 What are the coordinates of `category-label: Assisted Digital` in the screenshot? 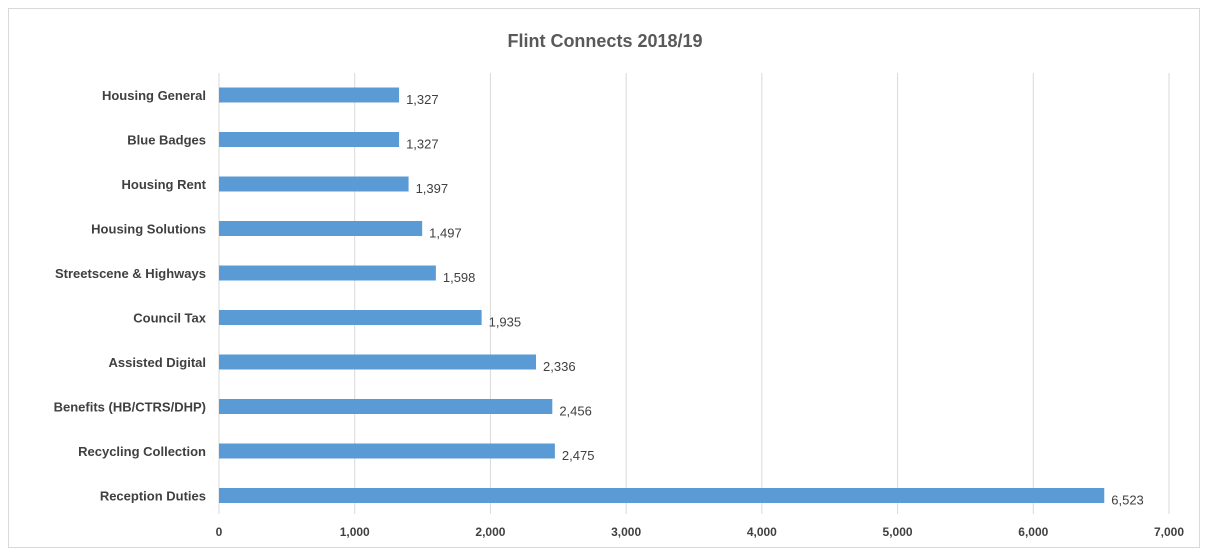 It's located at (157, 362).